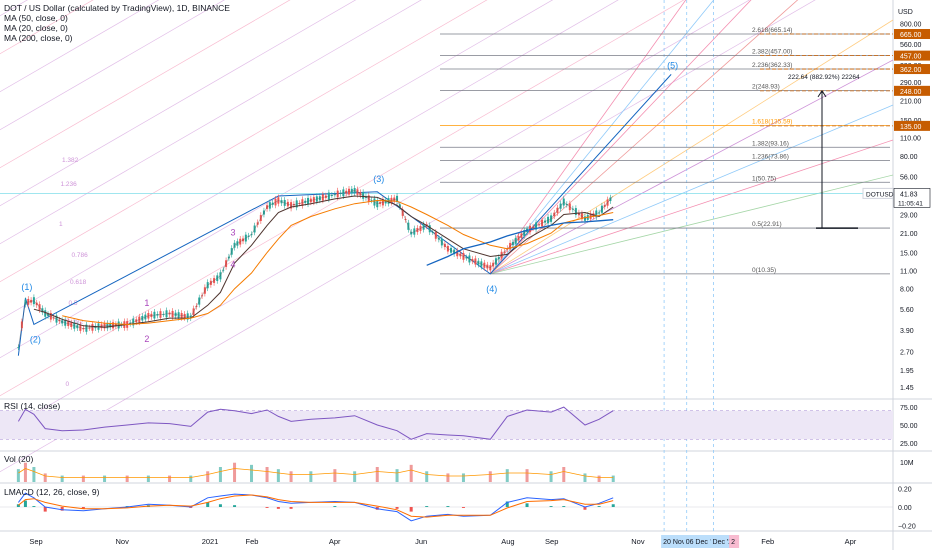  Describe the element at coordinates (38, 38) in the screenshot. I see `indicator-ma200-label: MA (200, close, 0)` at that location.